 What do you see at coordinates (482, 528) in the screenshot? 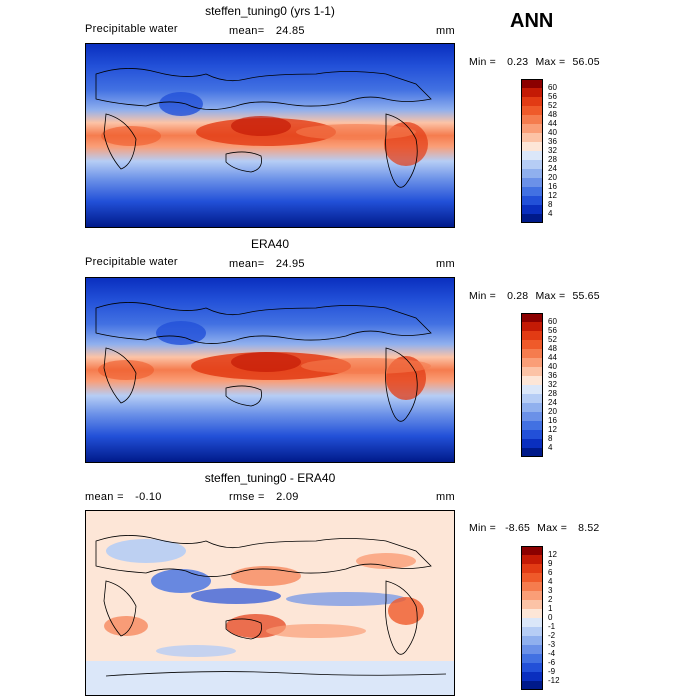
I see `panel-3-min-label: Min =` at bounding box center [482, 528].